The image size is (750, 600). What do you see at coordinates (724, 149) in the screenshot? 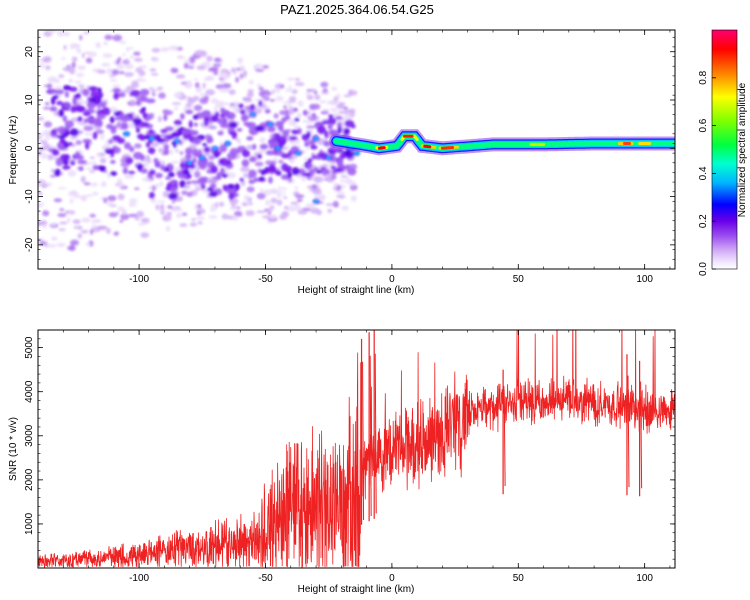
I see `colorbar-gradient` at bounding box center [724, 149].